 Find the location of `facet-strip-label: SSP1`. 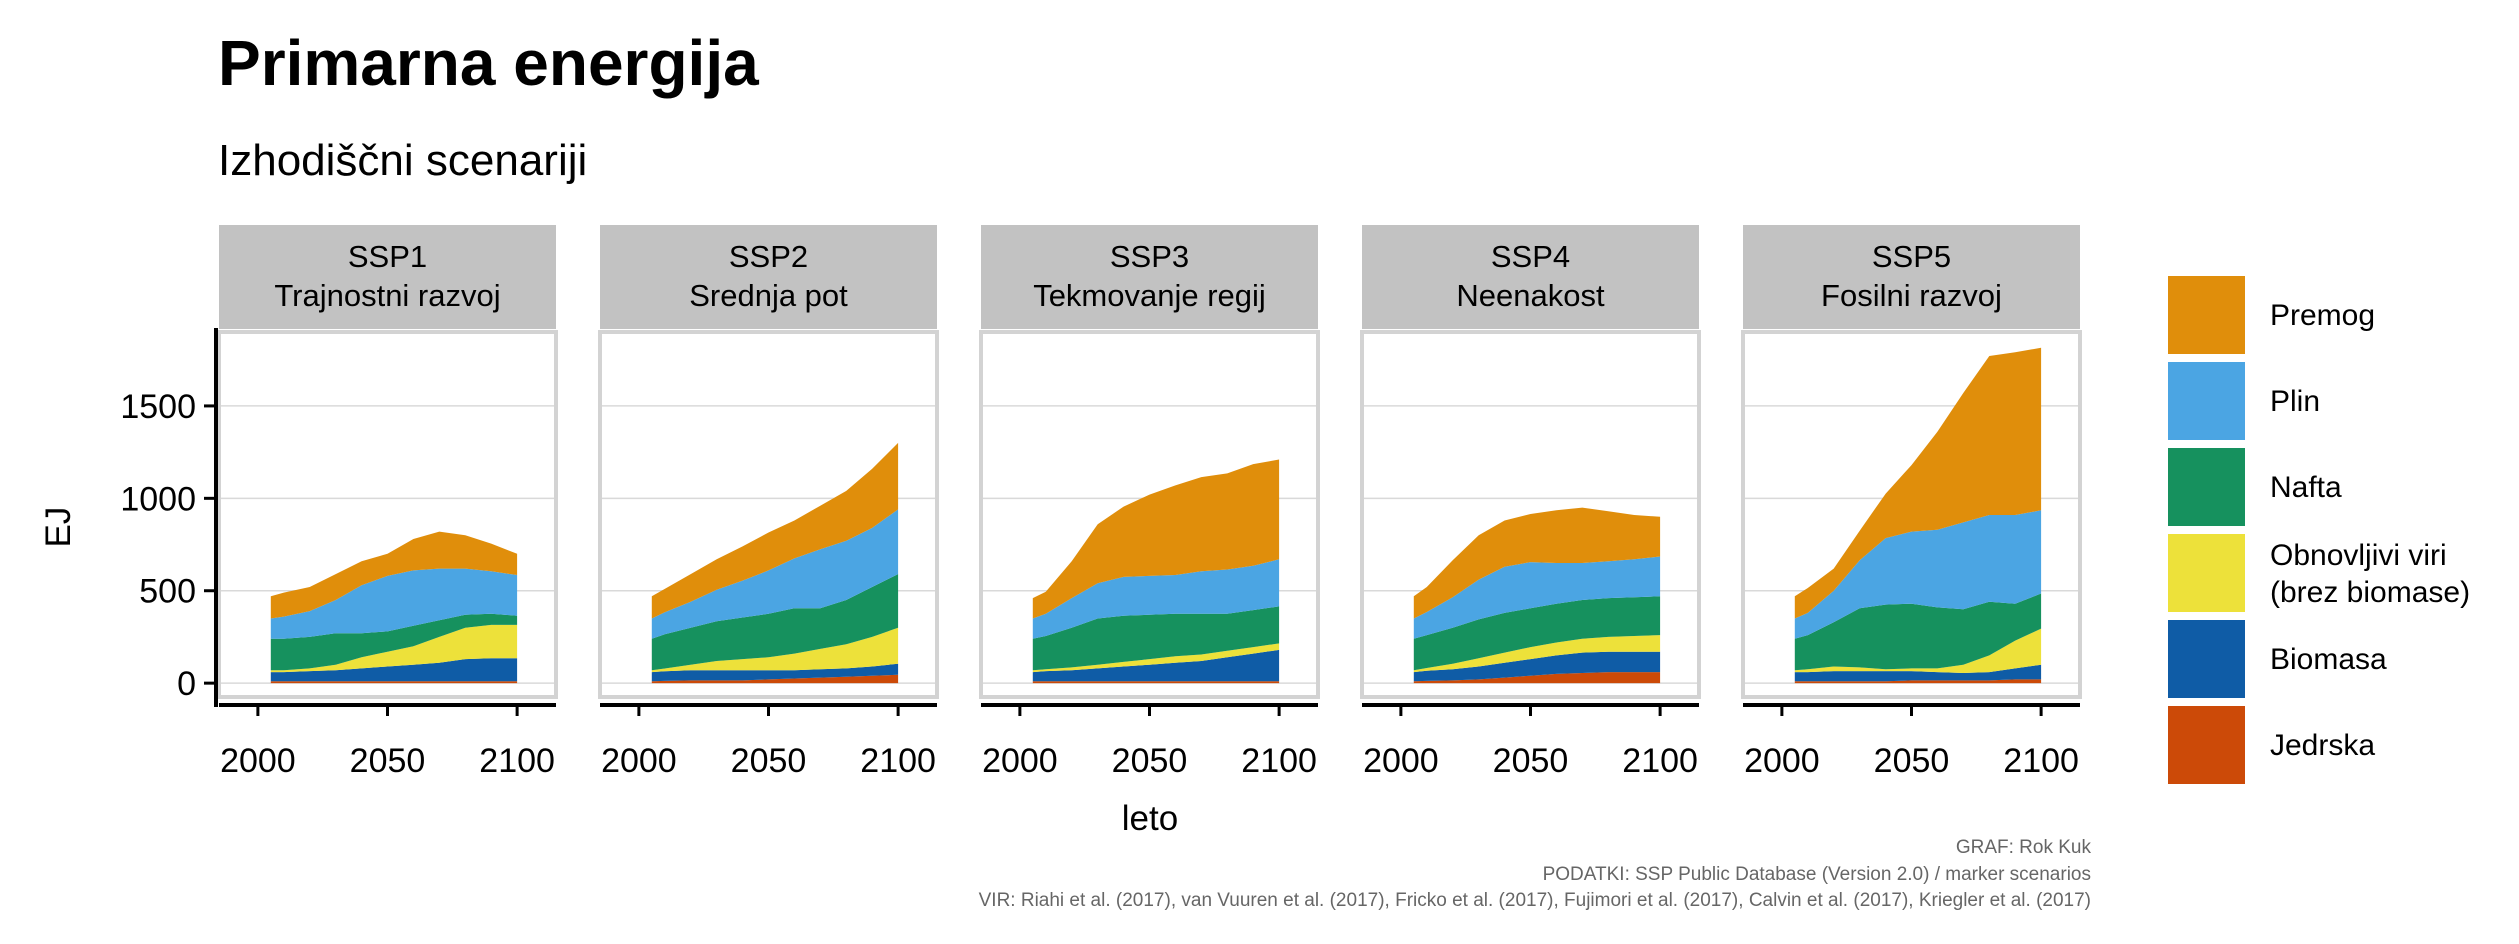

facet-strip-label: SSP1 is located at coordinates (387, 256).